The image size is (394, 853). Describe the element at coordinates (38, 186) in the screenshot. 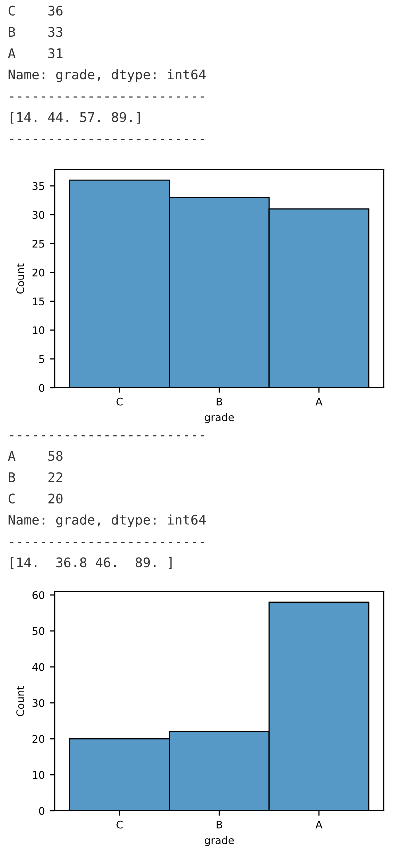

I see `y-tick-label: 35` at that location.